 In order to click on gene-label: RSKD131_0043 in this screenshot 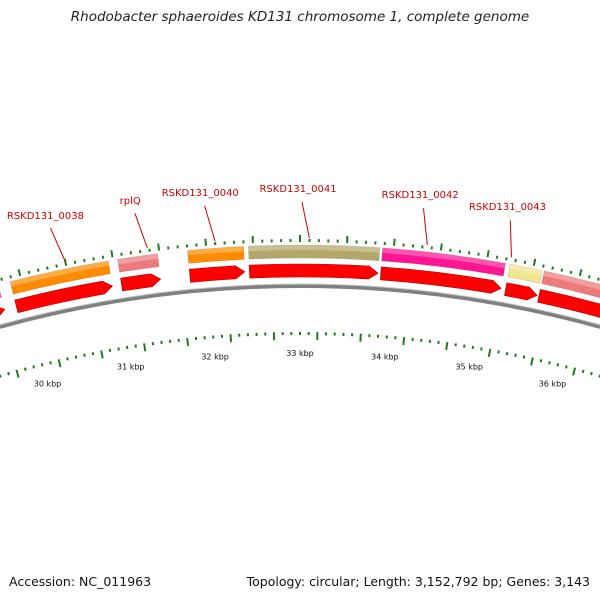, I will do `click(507, 207)`.